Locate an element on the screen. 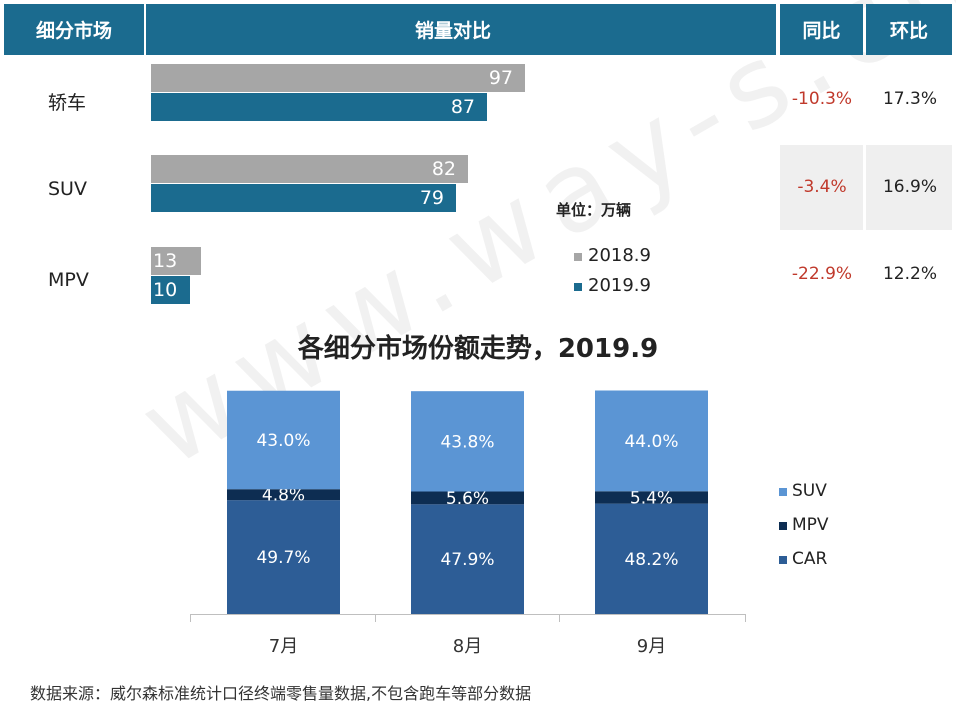 The image size is (956, 706). header-sales-compare: 销量对比 is located at coordinates (461, 29).